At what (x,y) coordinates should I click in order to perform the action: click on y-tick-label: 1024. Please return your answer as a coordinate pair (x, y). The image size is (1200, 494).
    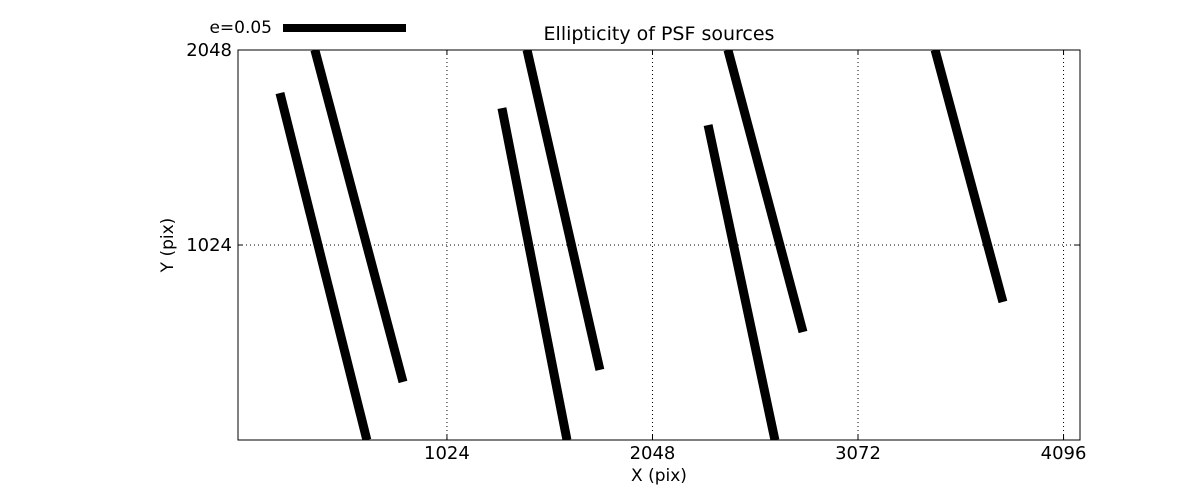
    Looking at the image, I should click on (209, 245).